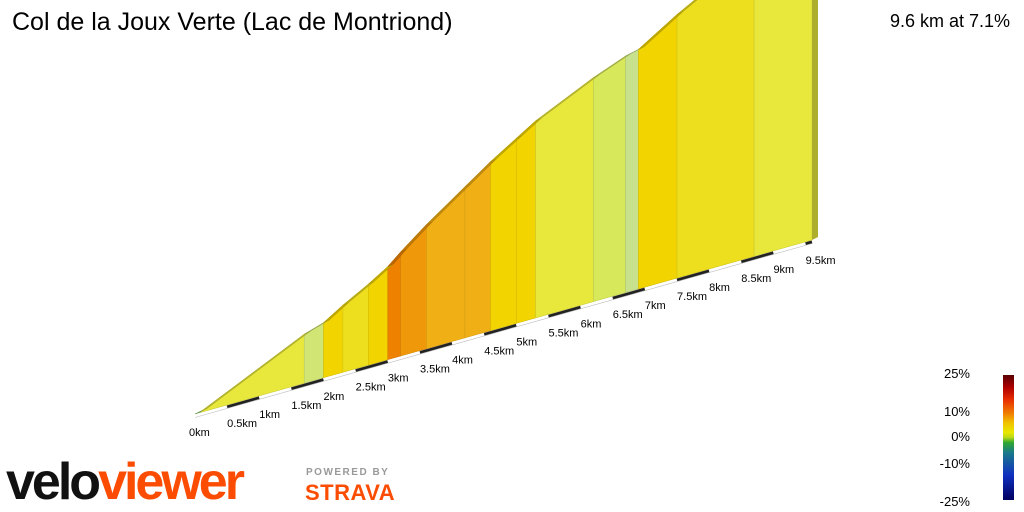  Describe the element at coordinates (334, 397) in the screenshot. I see `distance-tick-label: 2km` at that location.